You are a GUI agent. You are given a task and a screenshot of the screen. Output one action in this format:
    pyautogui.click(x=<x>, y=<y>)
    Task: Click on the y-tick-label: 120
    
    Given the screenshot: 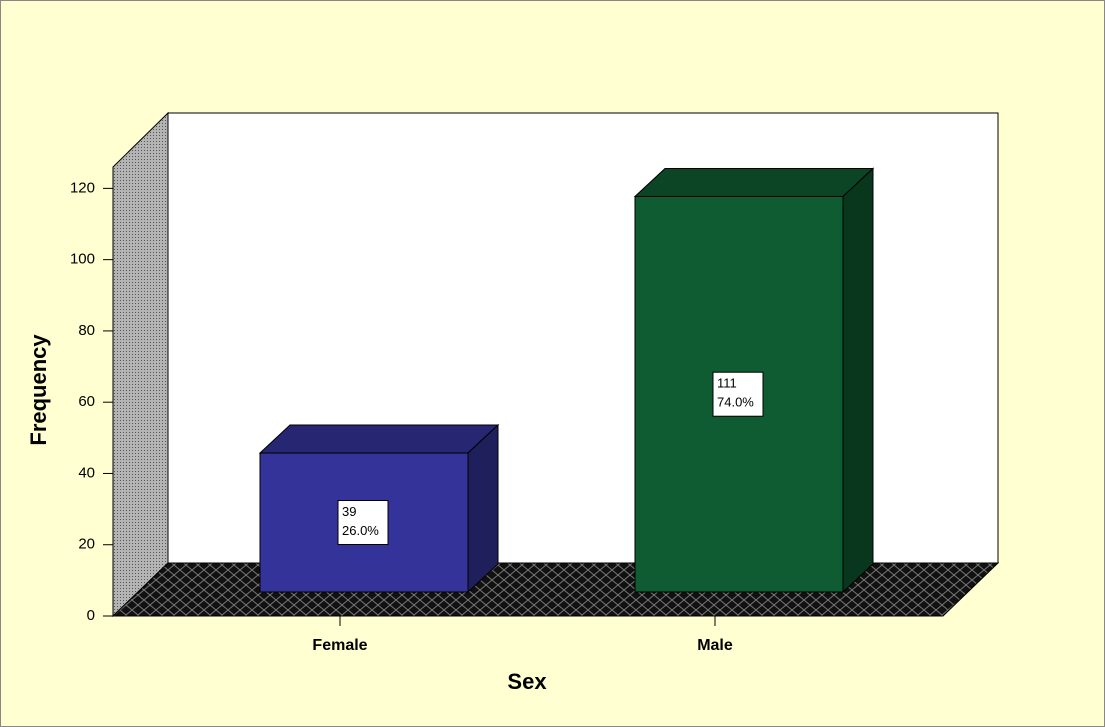 What is the action you would take?
    pyautogui.click(x=82, y=187)
    